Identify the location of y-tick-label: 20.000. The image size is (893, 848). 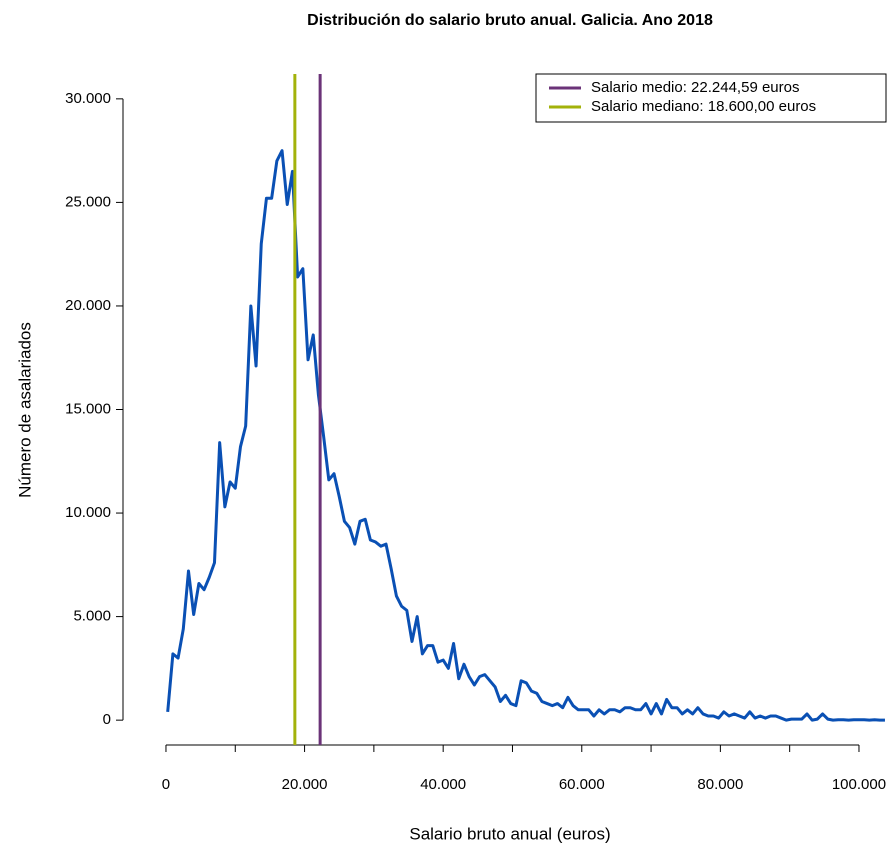
(88, 305).